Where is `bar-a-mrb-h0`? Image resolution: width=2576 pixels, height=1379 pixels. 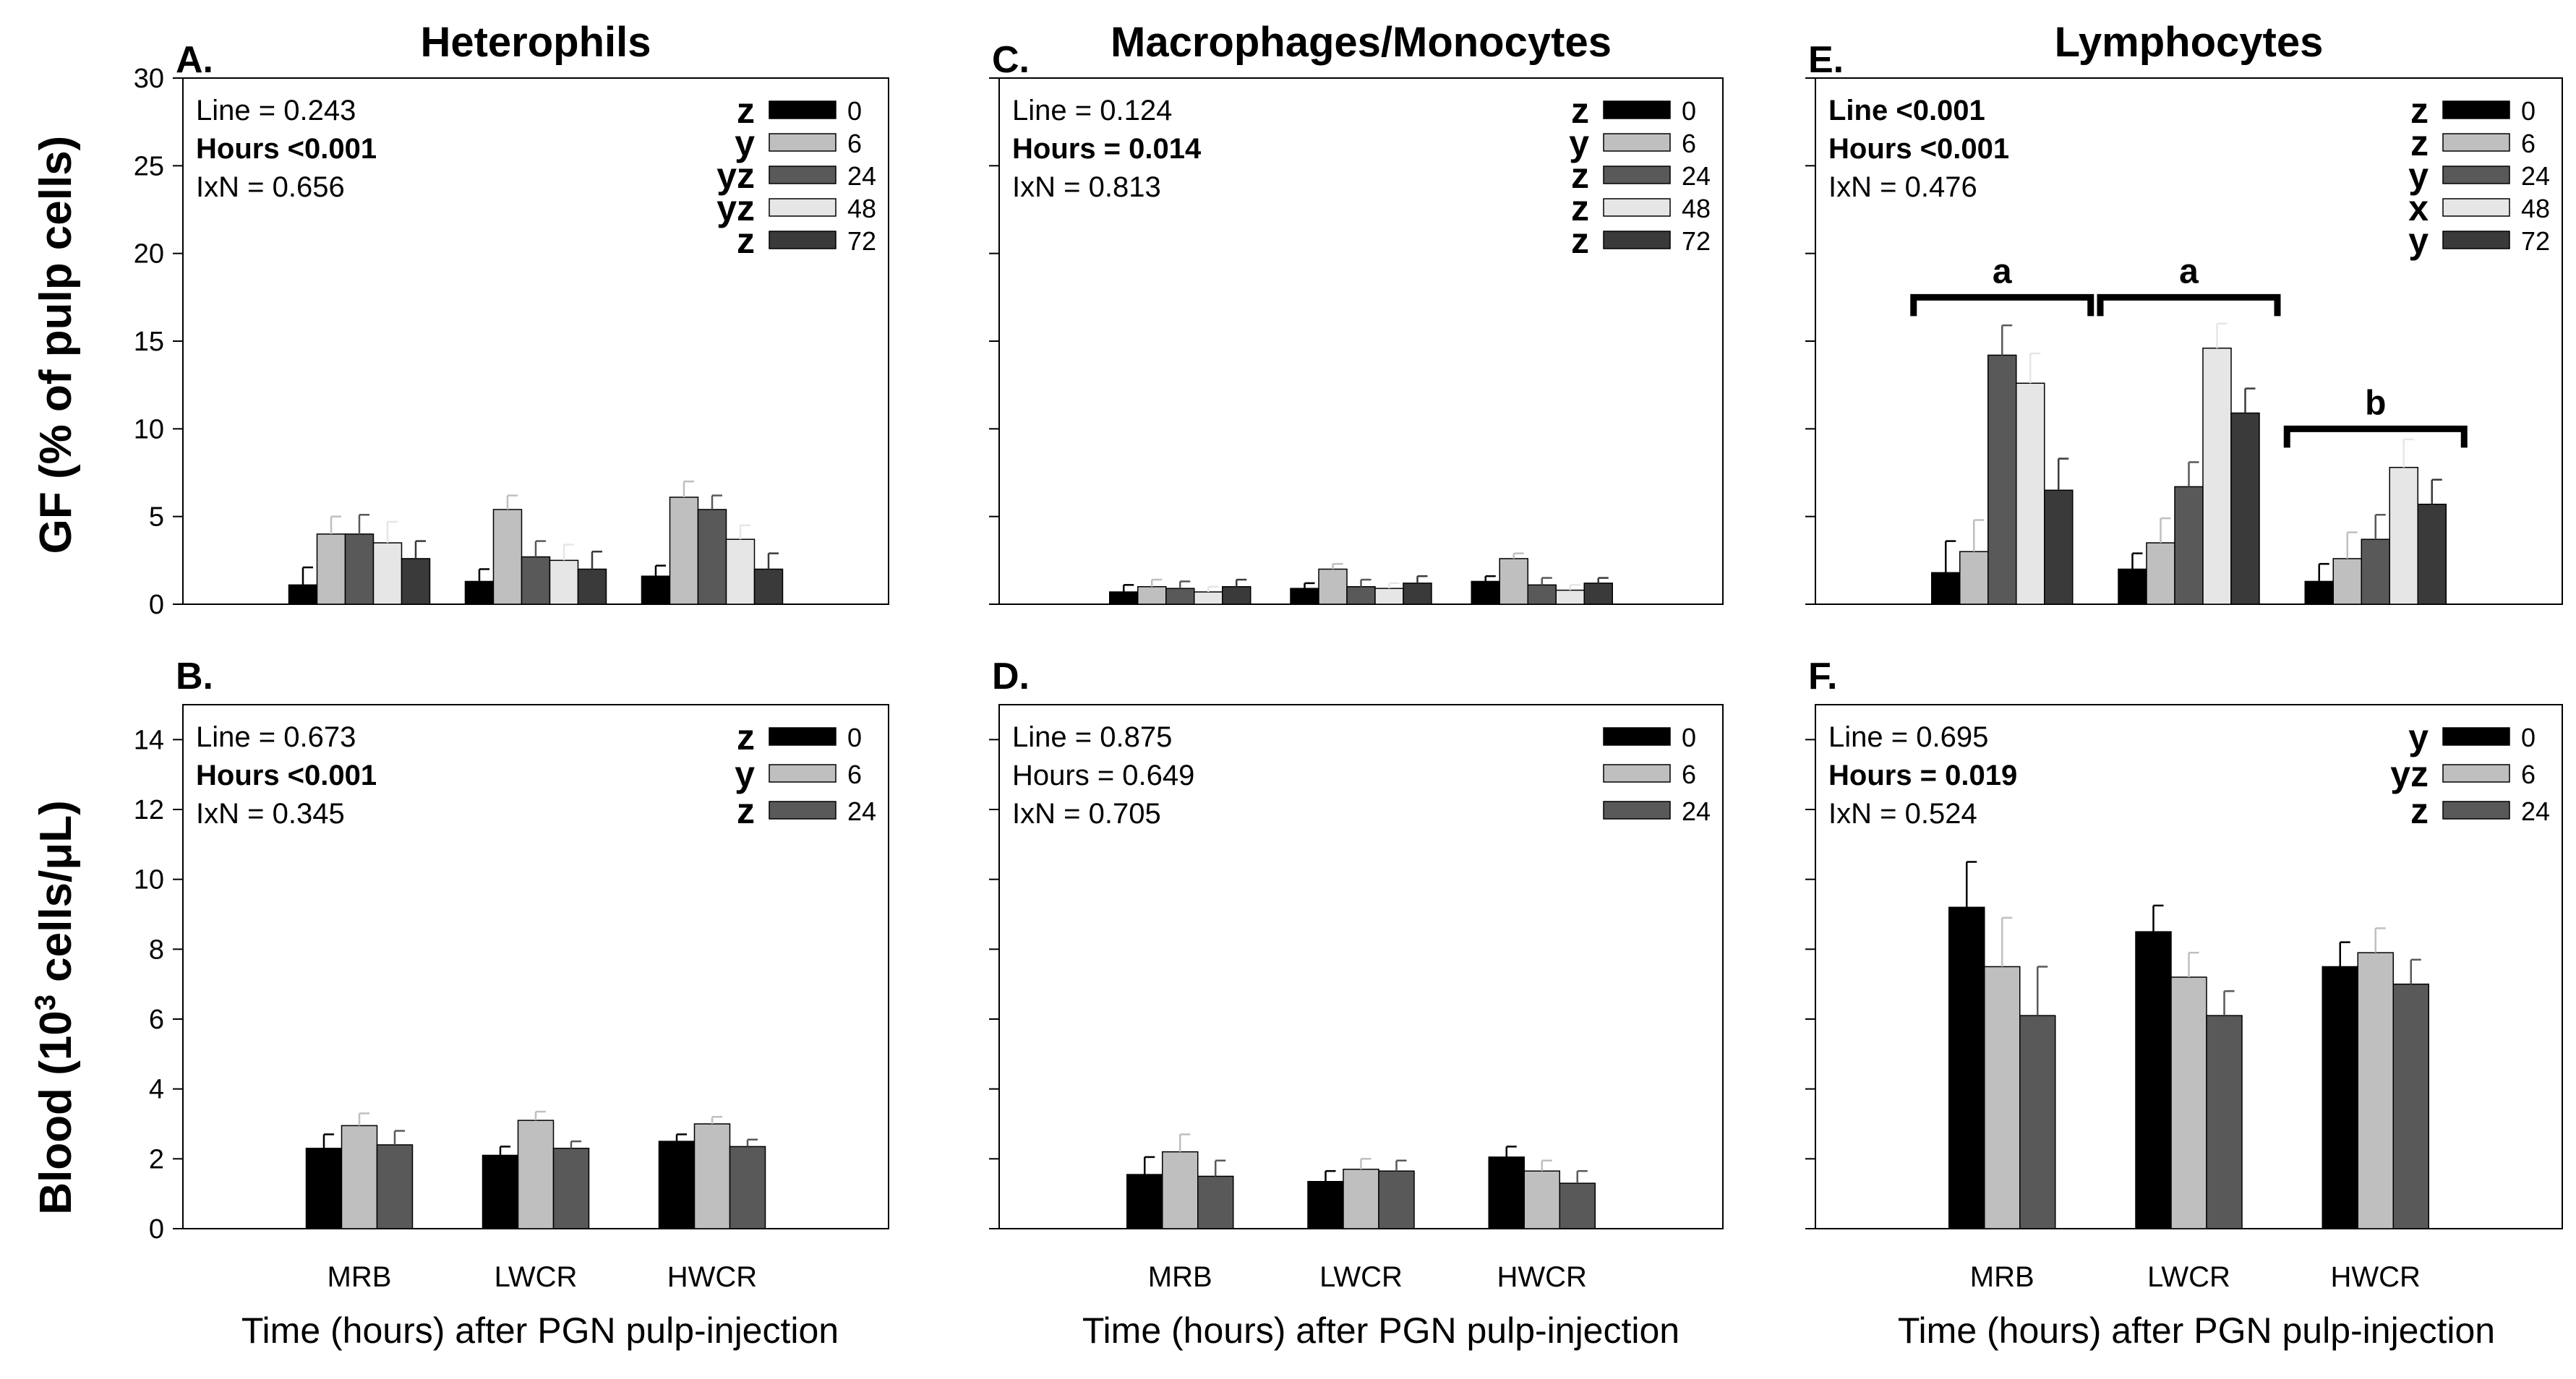
bar-a-mrb-h0 is located at coordinates (303, 594).